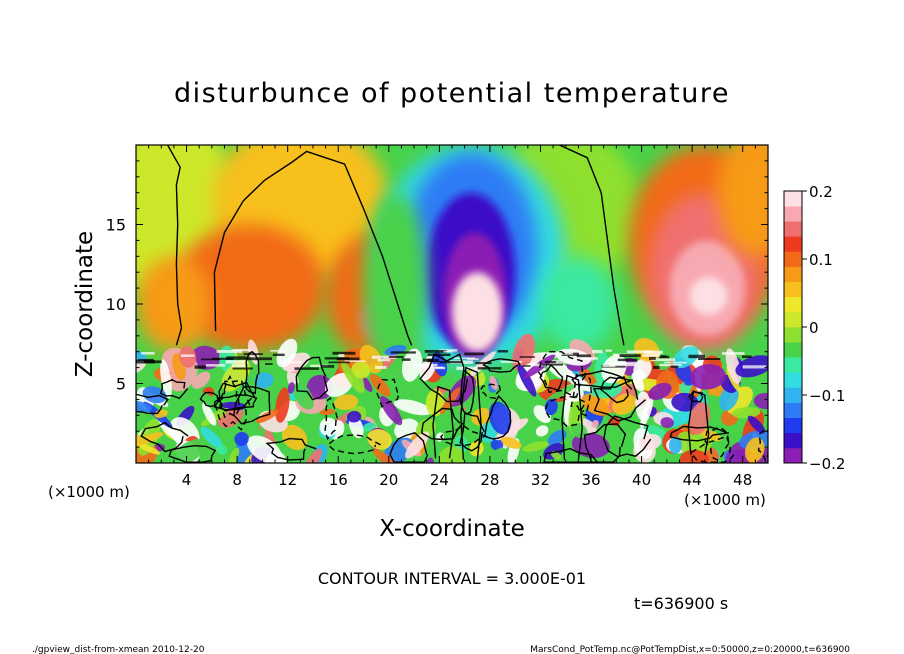 The width and height of the screenshot is (904, 654). Describe the element at coordinates (89, 492) in the screenshot. I see `x-axis-unit: (×1000 m)` at that location.